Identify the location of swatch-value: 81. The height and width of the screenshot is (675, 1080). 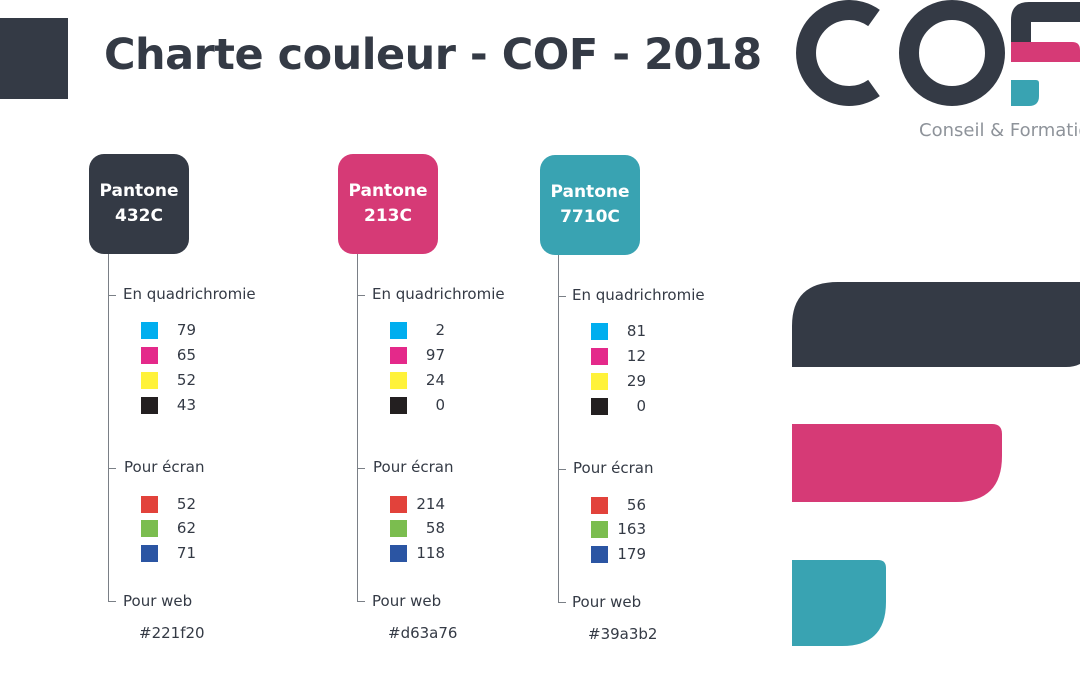
(636, 331).